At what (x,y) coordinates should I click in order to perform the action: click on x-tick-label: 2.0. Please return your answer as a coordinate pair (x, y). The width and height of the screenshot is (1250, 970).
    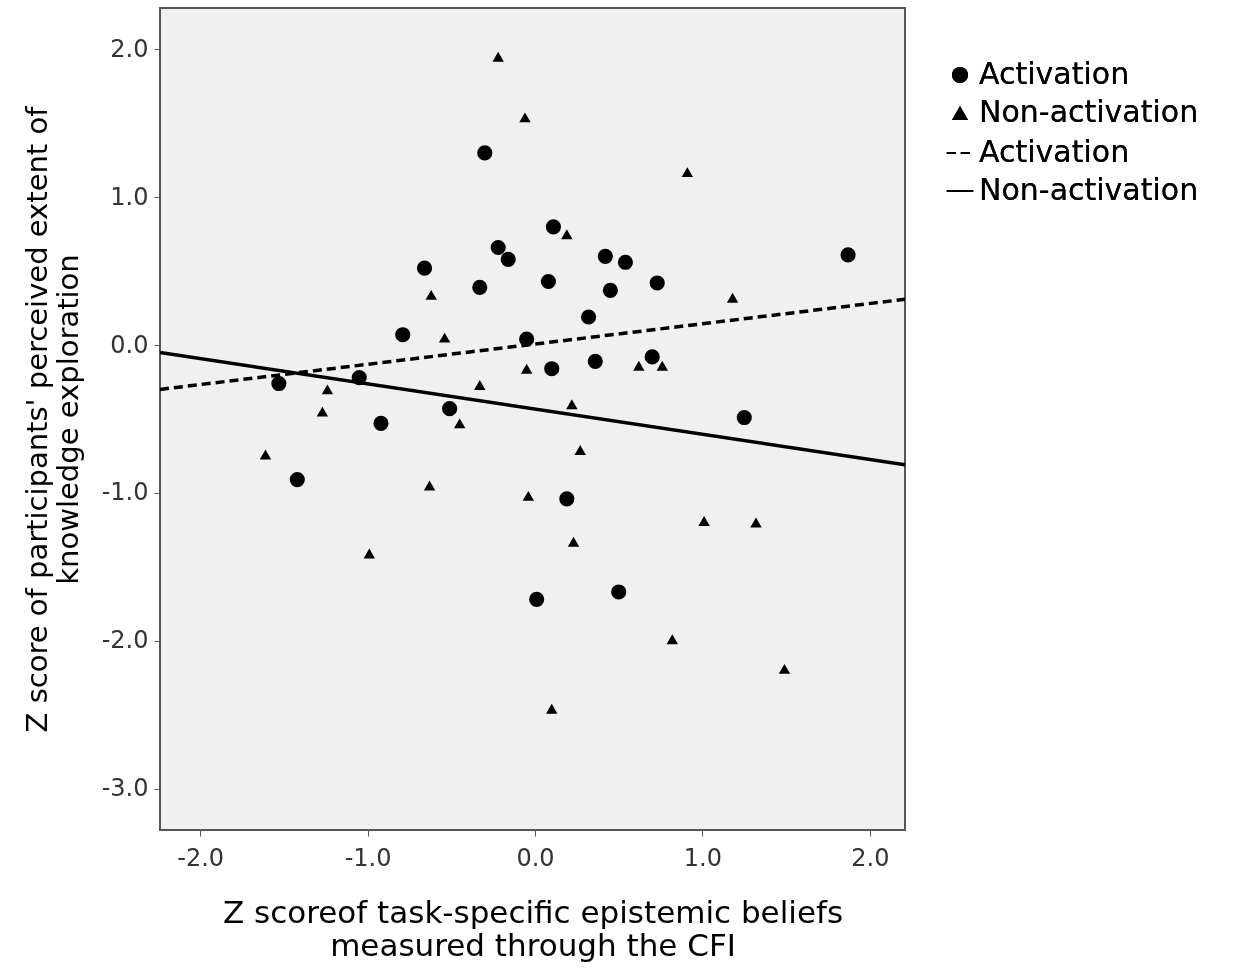
    Looking at the image, I should click on (870, 857).